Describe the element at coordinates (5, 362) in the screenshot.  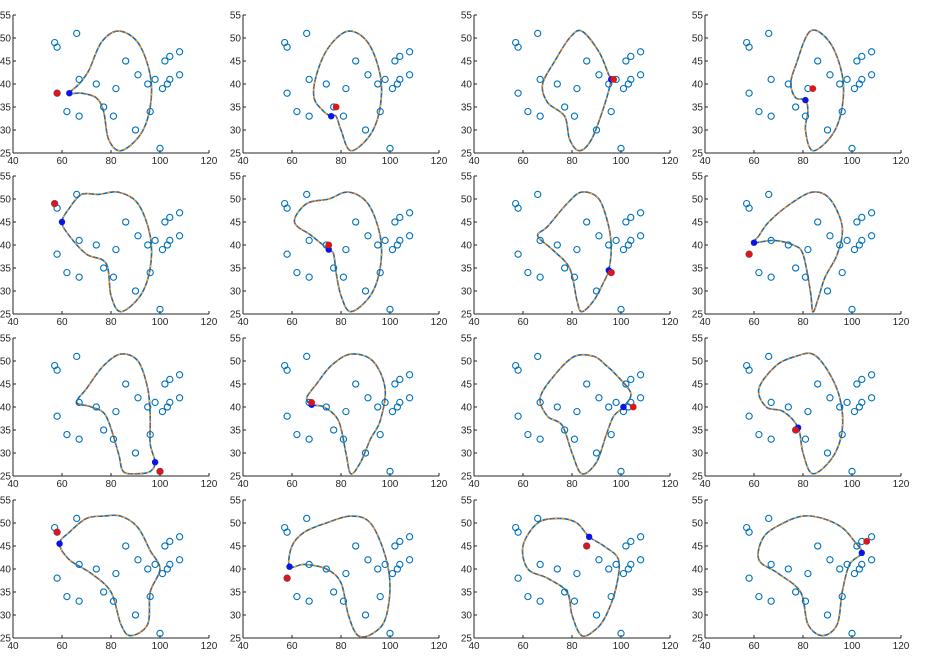
I see `y-tick-label: 50` at that location.